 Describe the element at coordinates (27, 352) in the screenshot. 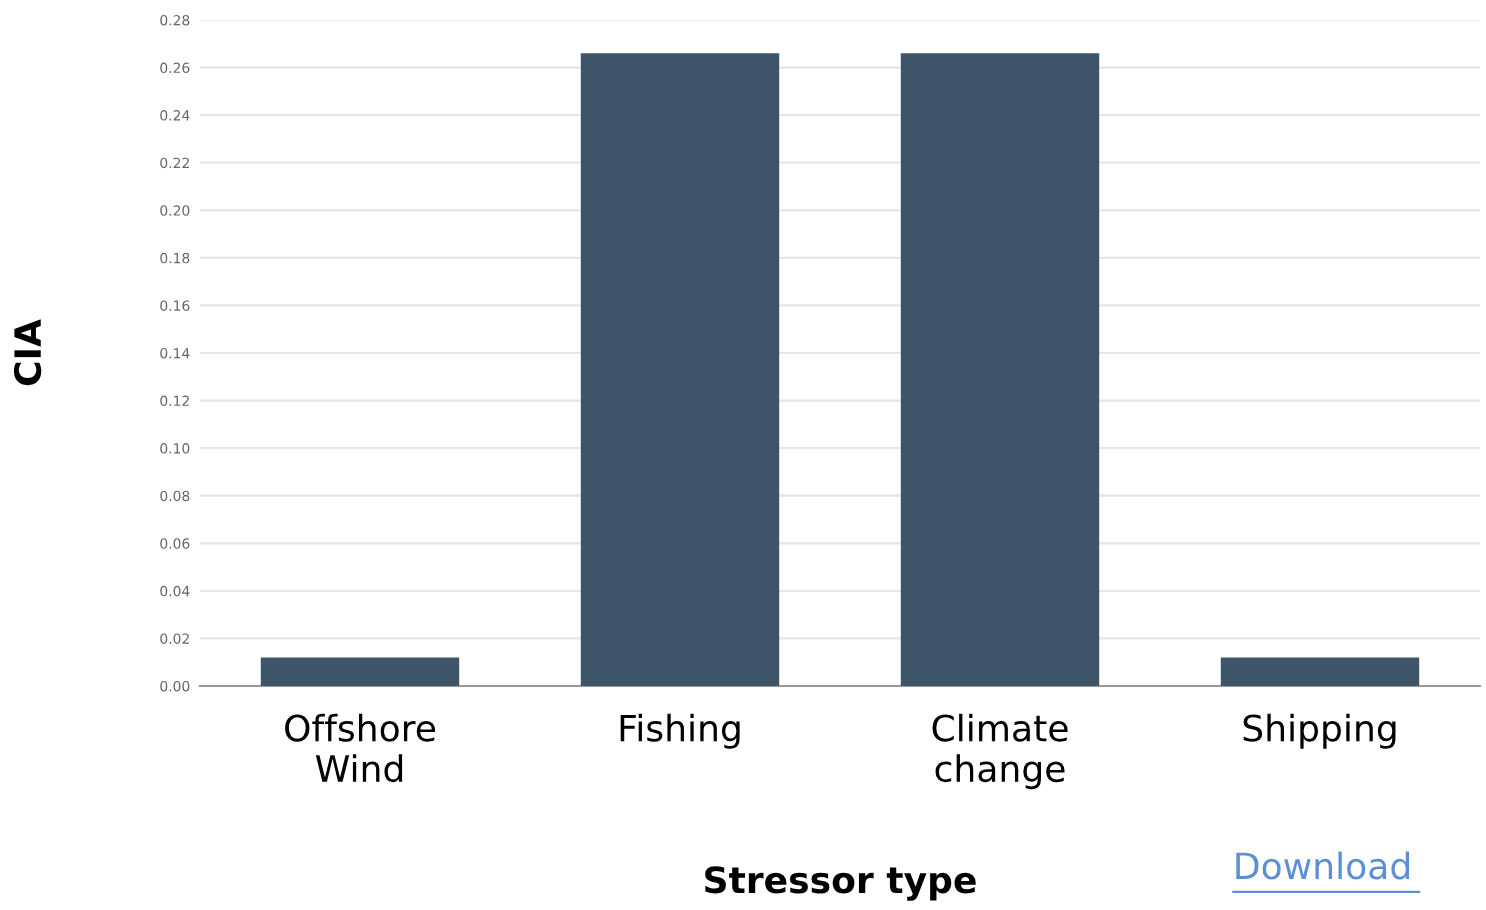

I see `y-axis-title: CIA` at that location.